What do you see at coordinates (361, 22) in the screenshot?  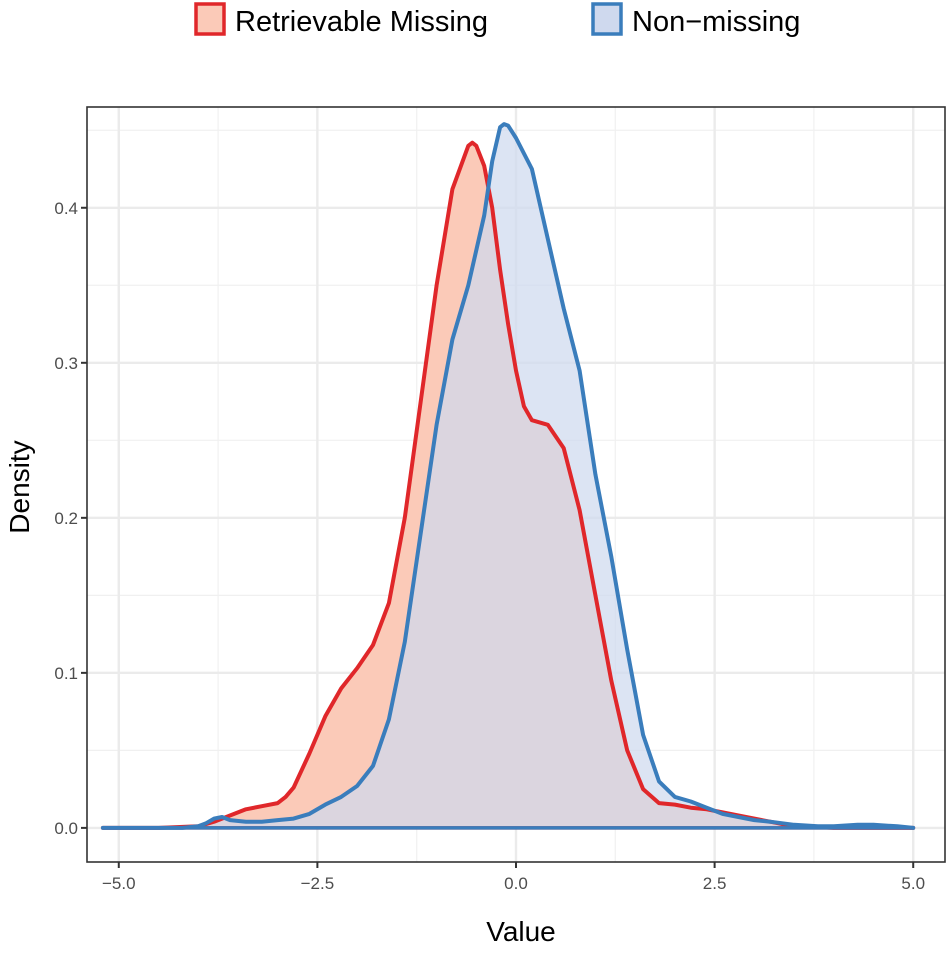 I see `legend-label-retrievable-missing: Retrievable Missing` at bounding box center [361, 22].